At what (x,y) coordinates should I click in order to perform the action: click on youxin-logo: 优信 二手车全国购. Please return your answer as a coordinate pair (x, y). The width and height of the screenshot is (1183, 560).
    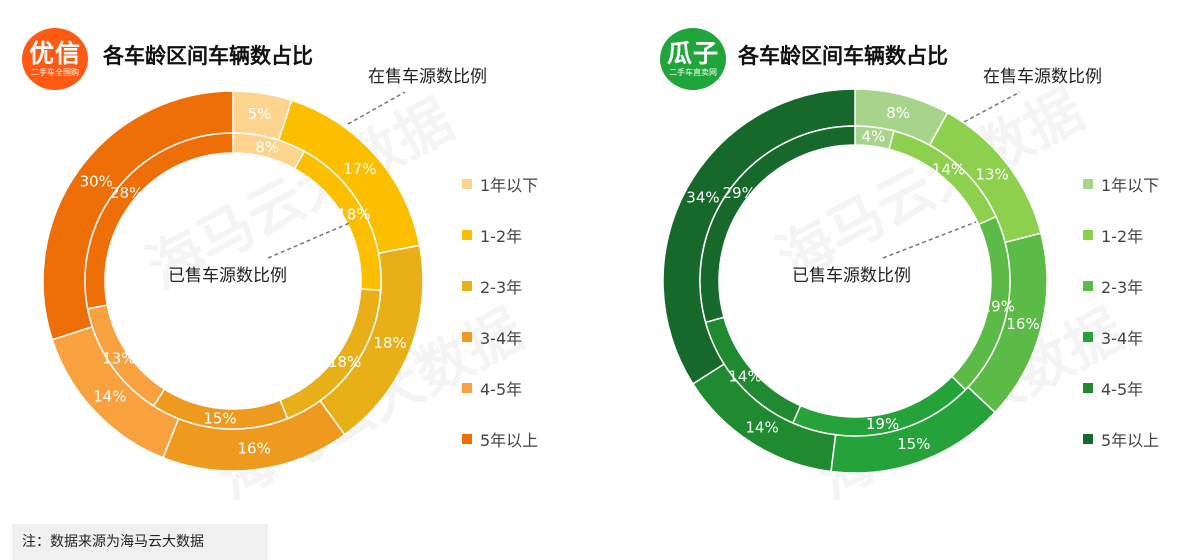
    Looking at the image, I should click on (55, 59).